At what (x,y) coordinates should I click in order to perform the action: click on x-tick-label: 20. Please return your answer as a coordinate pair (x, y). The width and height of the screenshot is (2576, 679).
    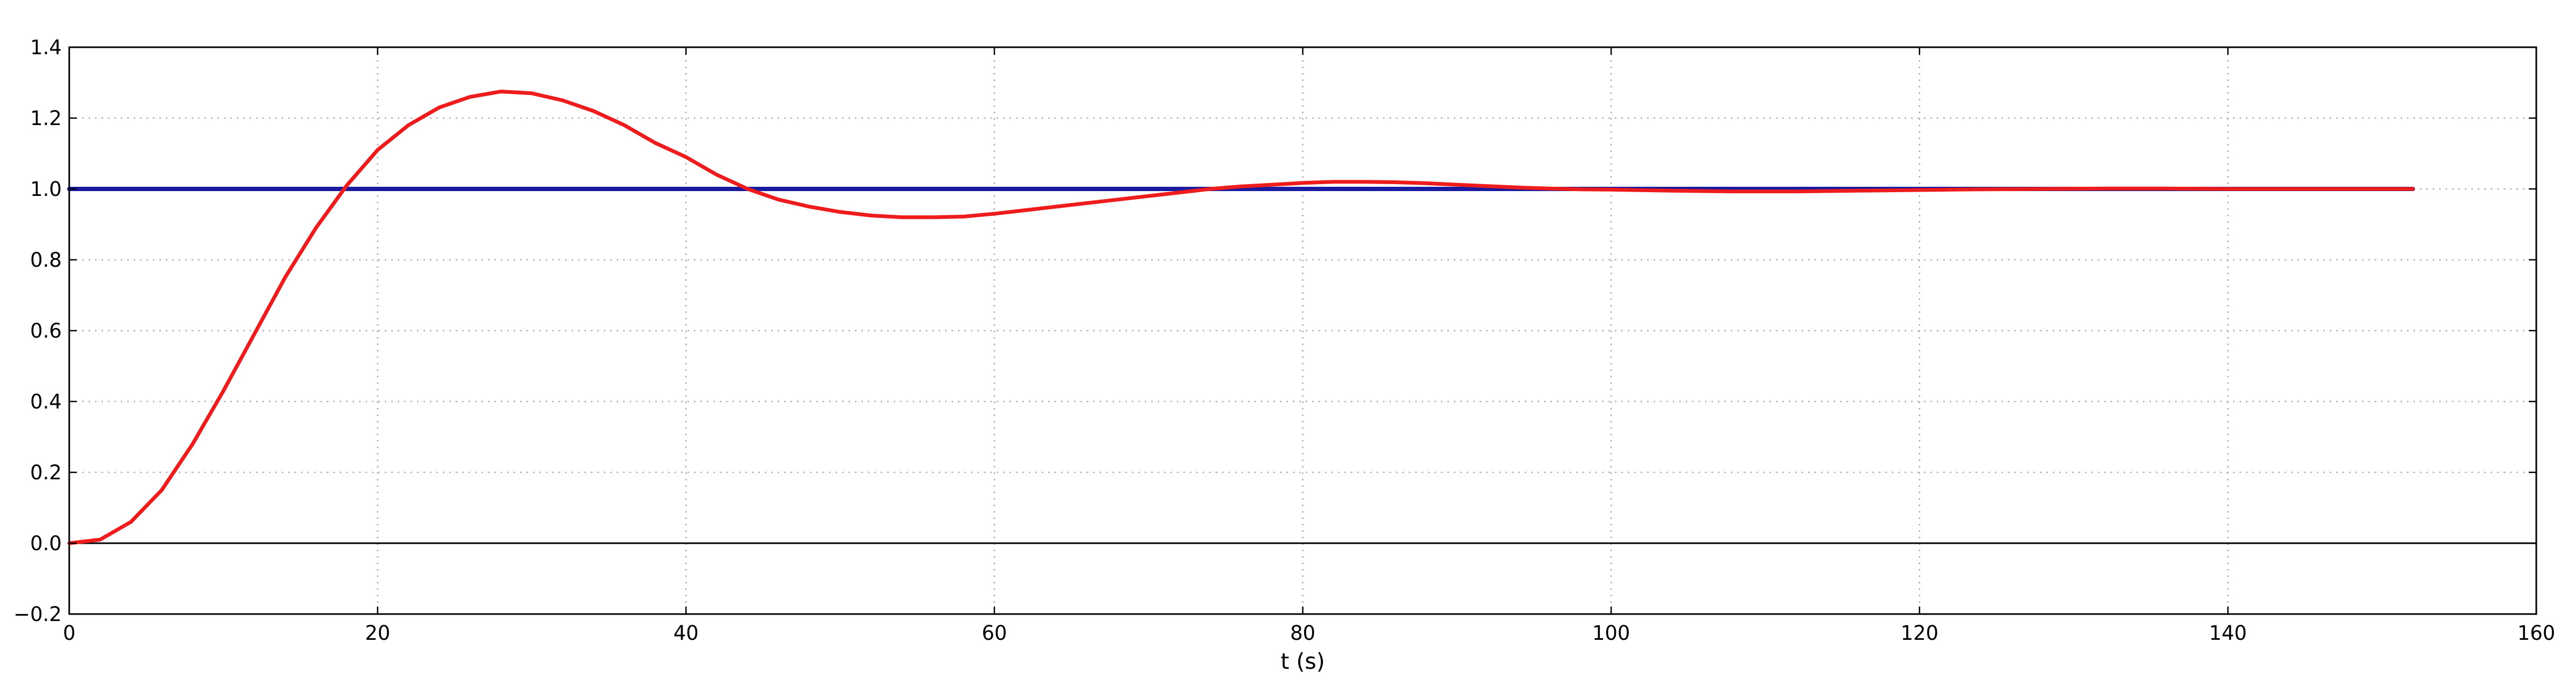
    Looking at the image, I should click on (377, 634).